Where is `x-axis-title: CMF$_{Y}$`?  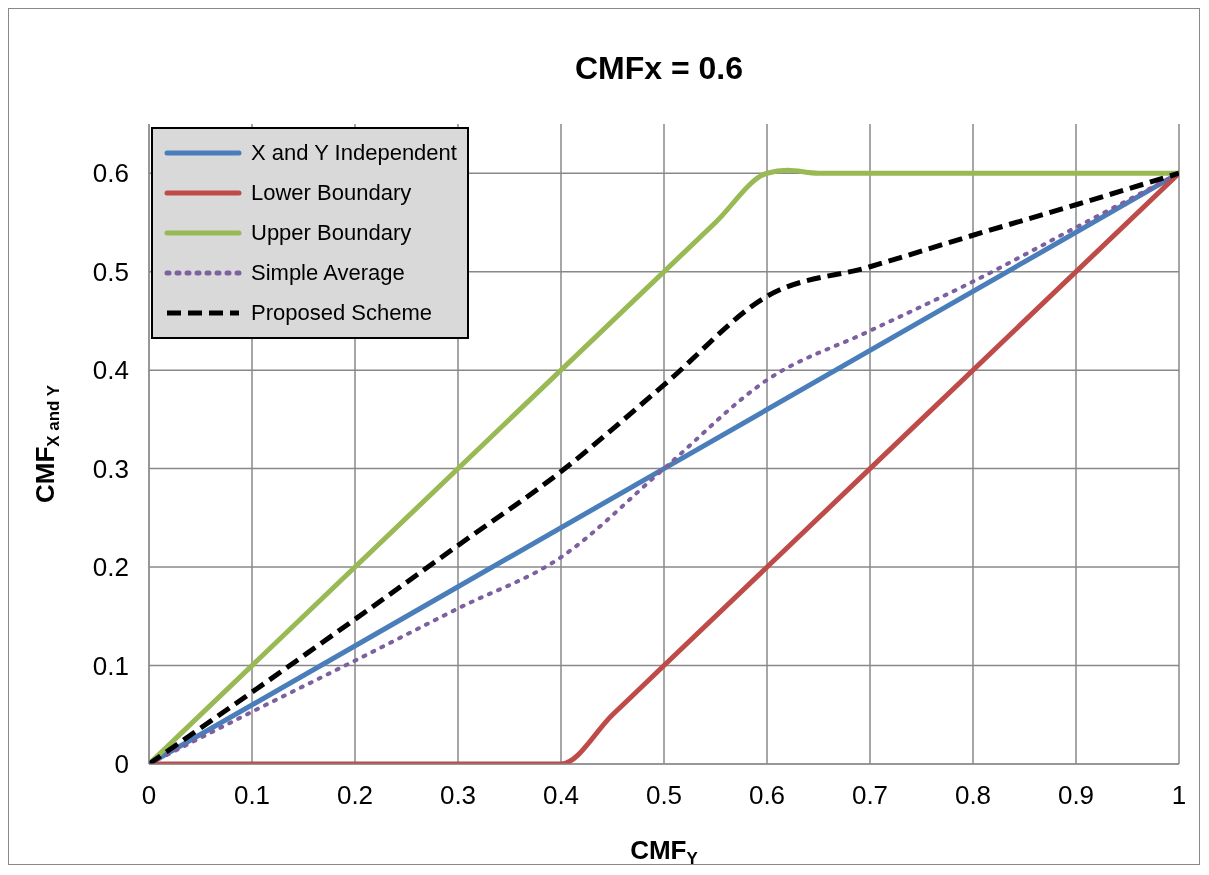 x-axis-title: CMF$_{Y}$ is located at coordinates (664, 852).